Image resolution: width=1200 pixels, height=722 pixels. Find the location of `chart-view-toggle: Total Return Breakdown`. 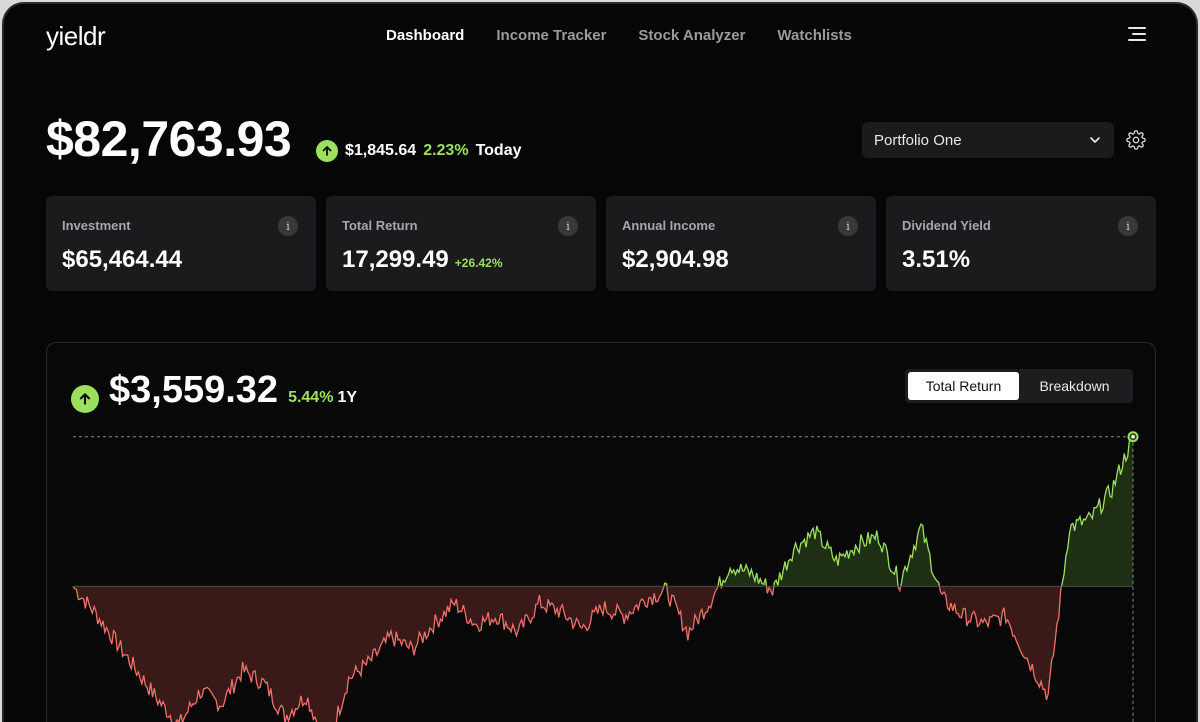

chart-view-toggle: Total Return Breakdown is located at coordinates (1019, 386).